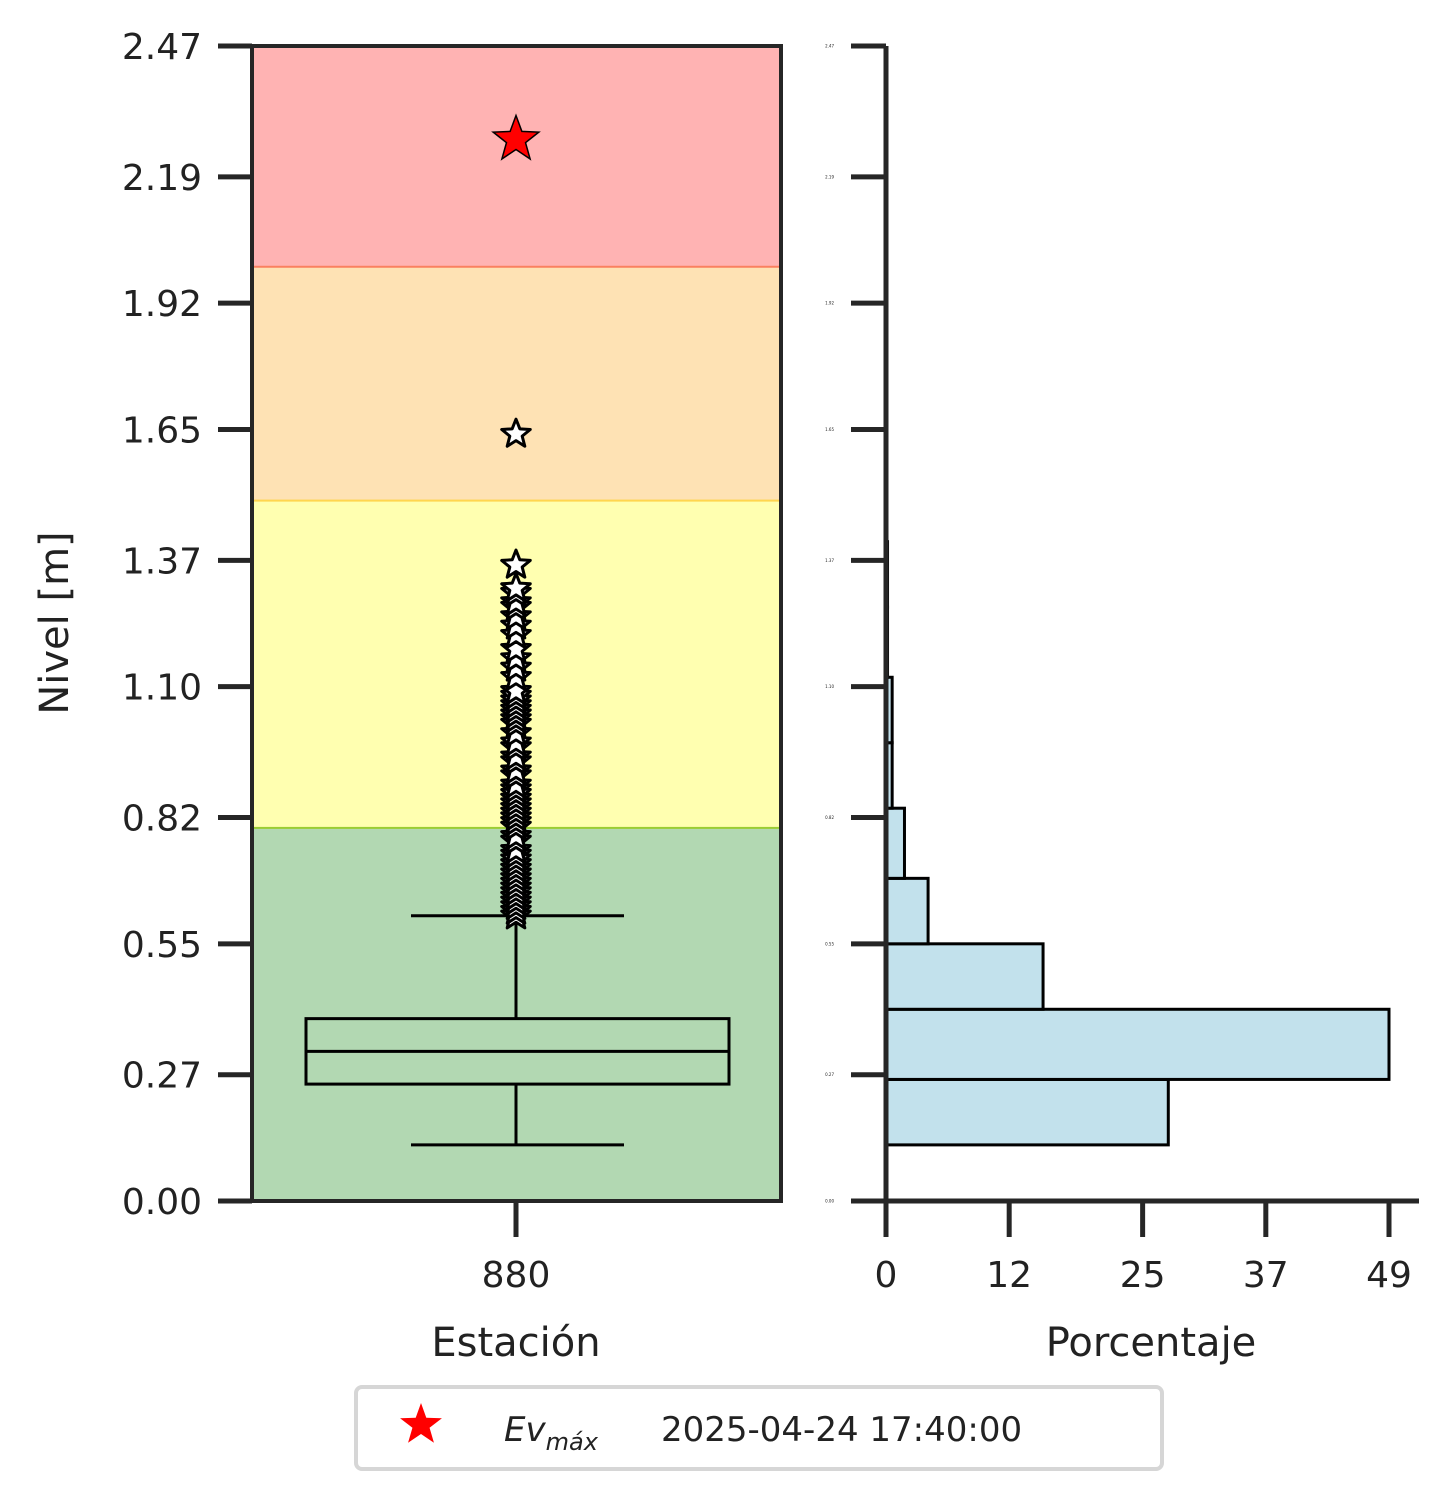 The width and height of the screenshot is (1449, 1499). I want to click on left-x-axis-ticks: 880, so click(516, 1248).